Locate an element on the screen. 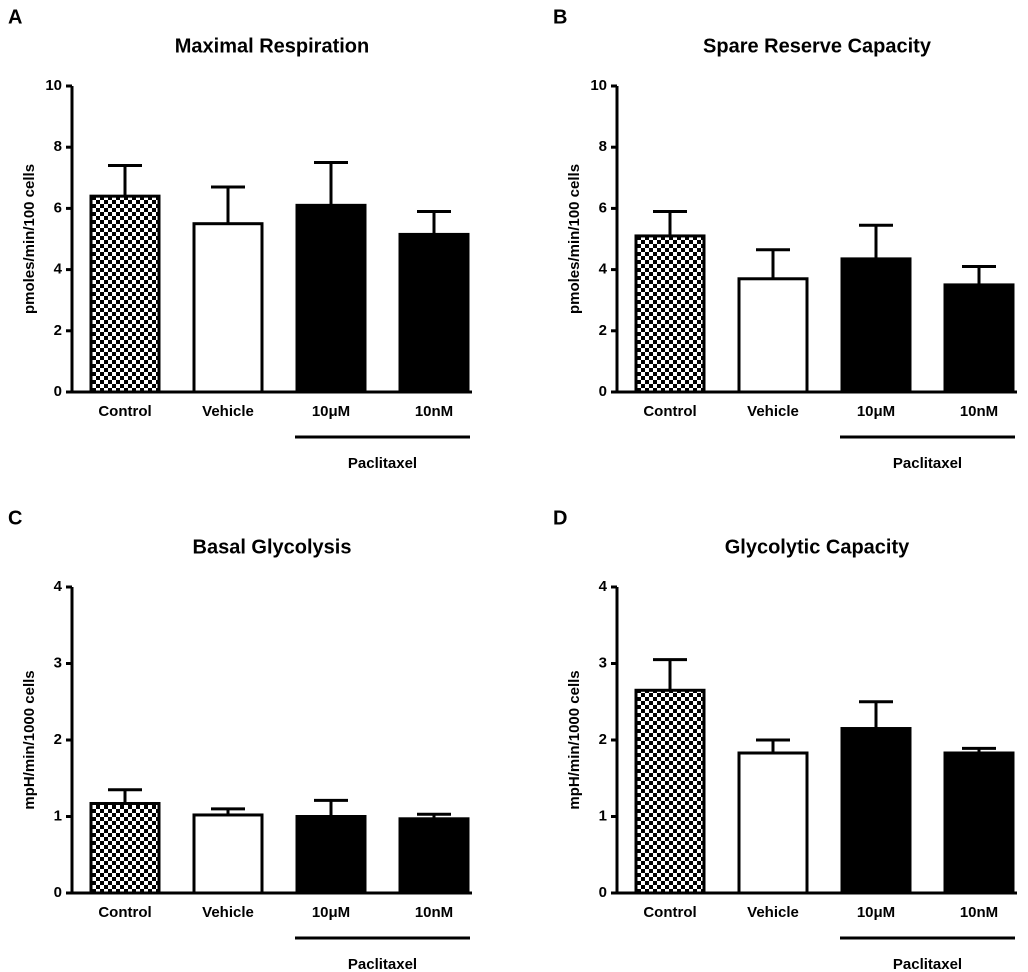 This screenshot has width=1028, height=972. panel-letter: D is located at coordinates (560, 518).